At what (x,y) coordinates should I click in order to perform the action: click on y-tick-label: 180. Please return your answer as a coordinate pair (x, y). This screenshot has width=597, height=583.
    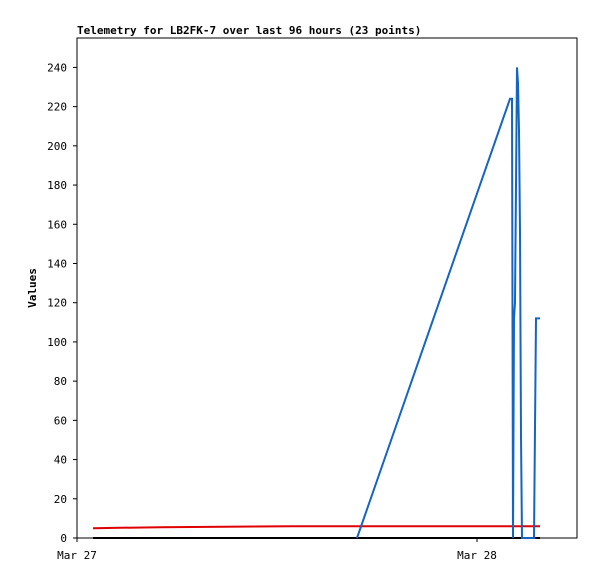
    Looking at the image, I should click on (57, 185).